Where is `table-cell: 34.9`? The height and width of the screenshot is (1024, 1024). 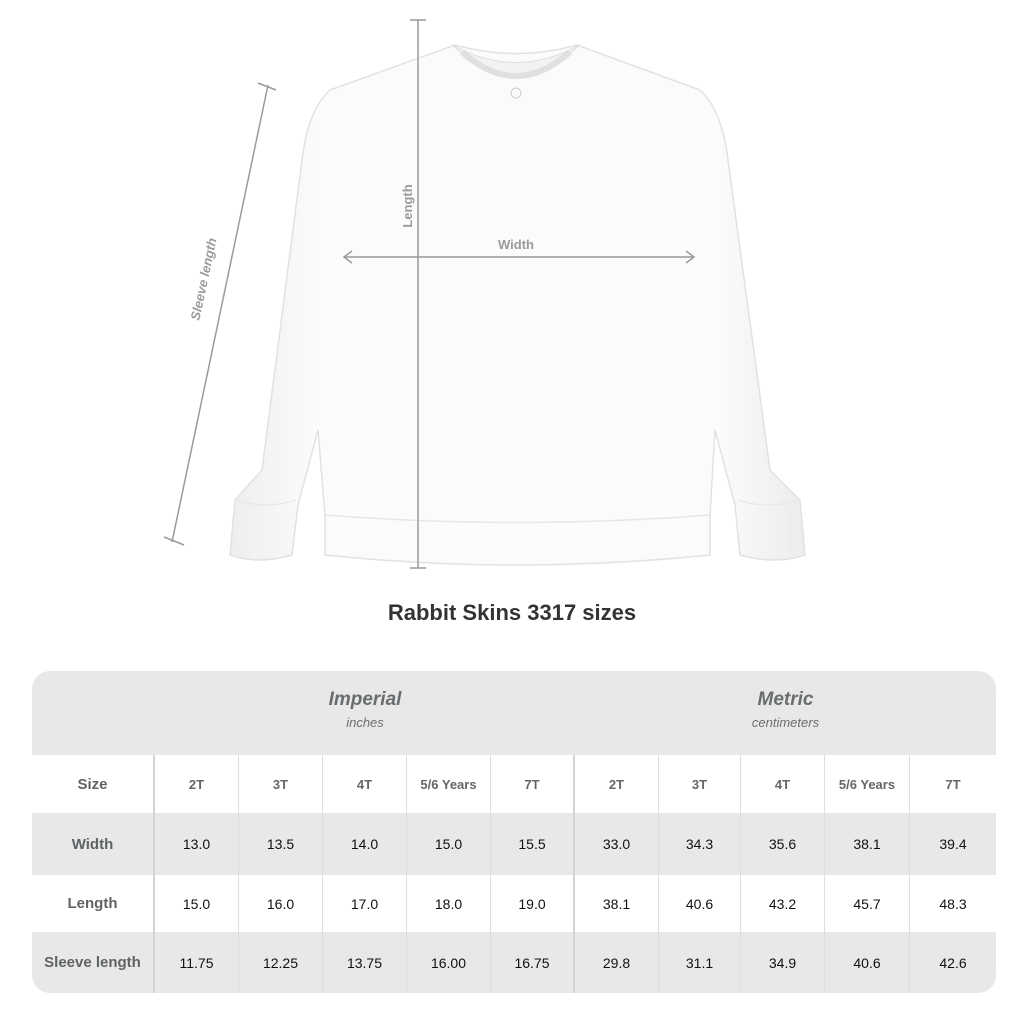
table-cell: 34.9 is located at coordinates (783, 962).